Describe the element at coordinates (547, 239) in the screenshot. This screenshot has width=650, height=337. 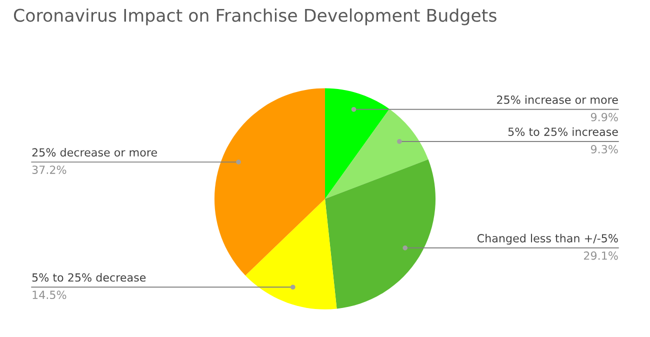
I see `slice-label: Changed less than +/-5%` at that location.